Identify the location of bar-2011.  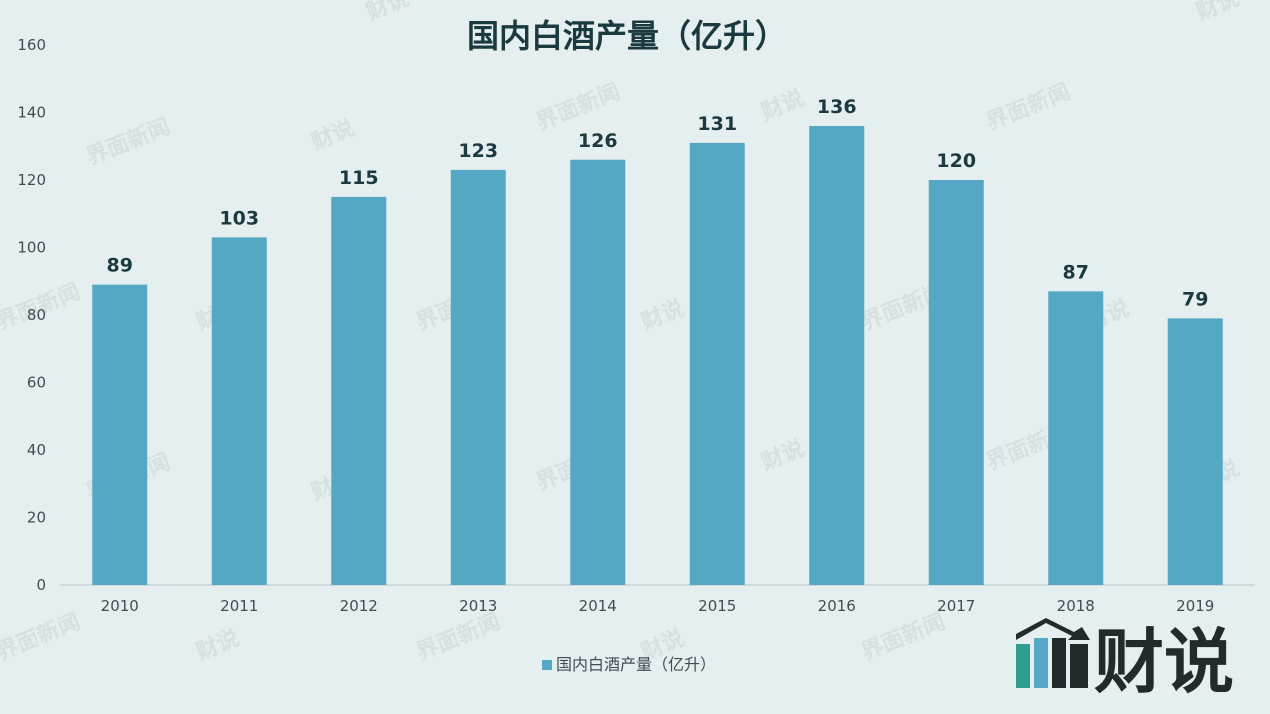
(239, 411).